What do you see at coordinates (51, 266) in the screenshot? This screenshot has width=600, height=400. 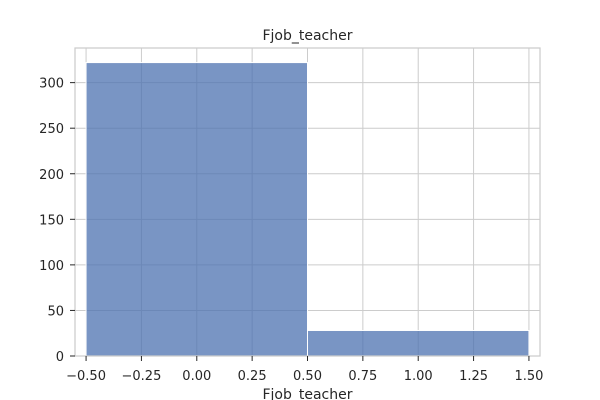 I see `y-tick-label: 100` at bounding box center [51, 266].